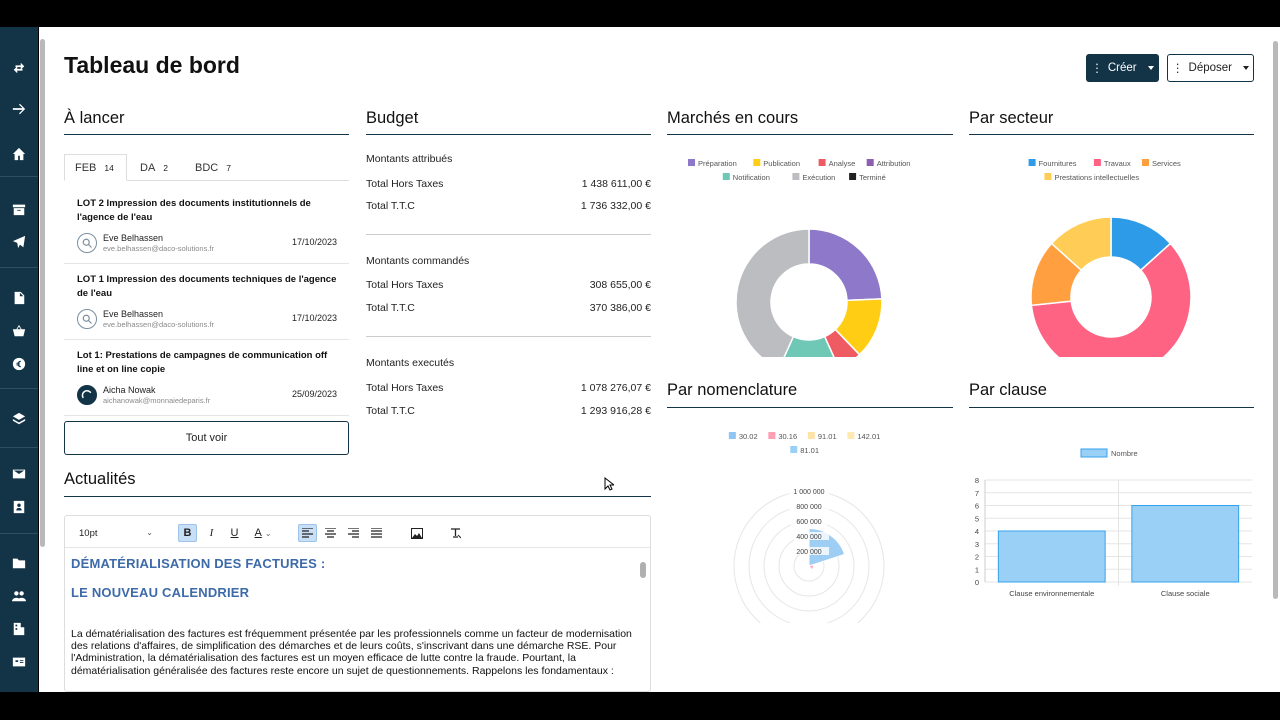 Image resolution: width=1280 pixels, height=720 pixels. Describe the element at coordinates (307, 533) in the screenshot. I see `align-left-button` at that location.